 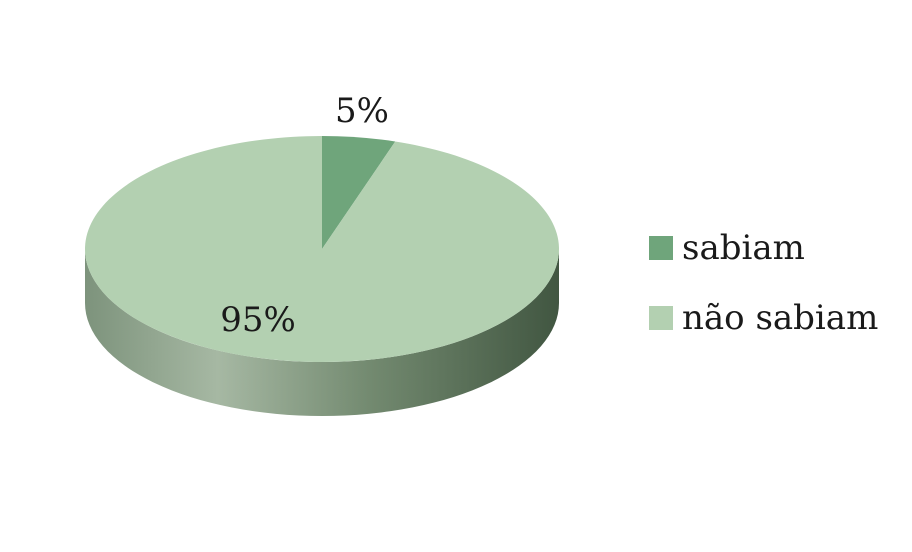 I want to click on legend-swatch-sabiam, so click(x=661, y=248).